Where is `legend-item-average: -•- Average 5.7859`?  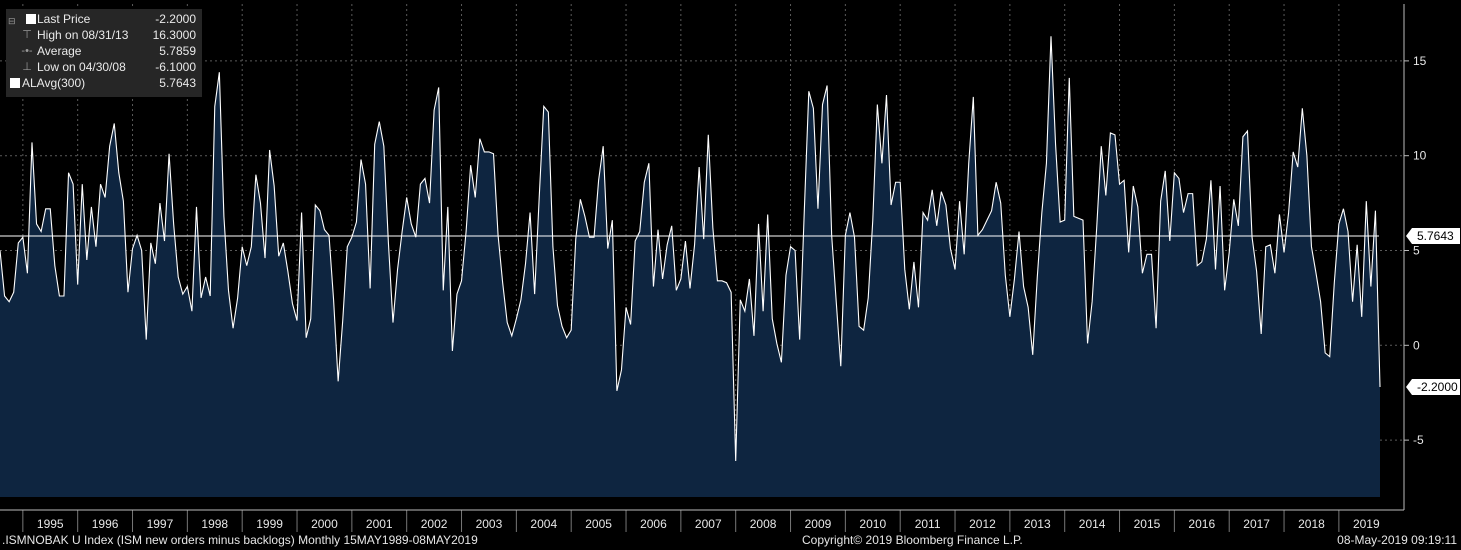 legend-item-average: -•- Average 5.7859 is located at coordinates (104, 51).